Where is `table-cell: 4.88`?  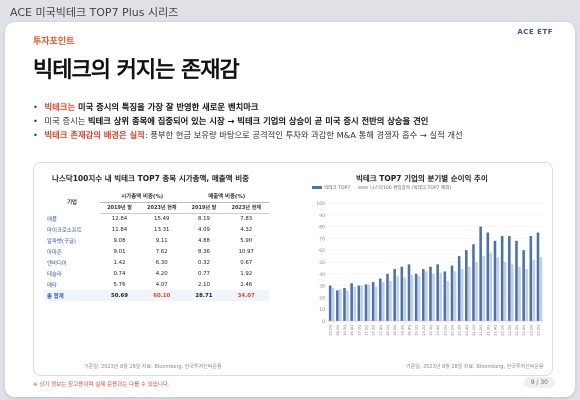
table-cell: 4.88 is located at coordinates (203, 240).